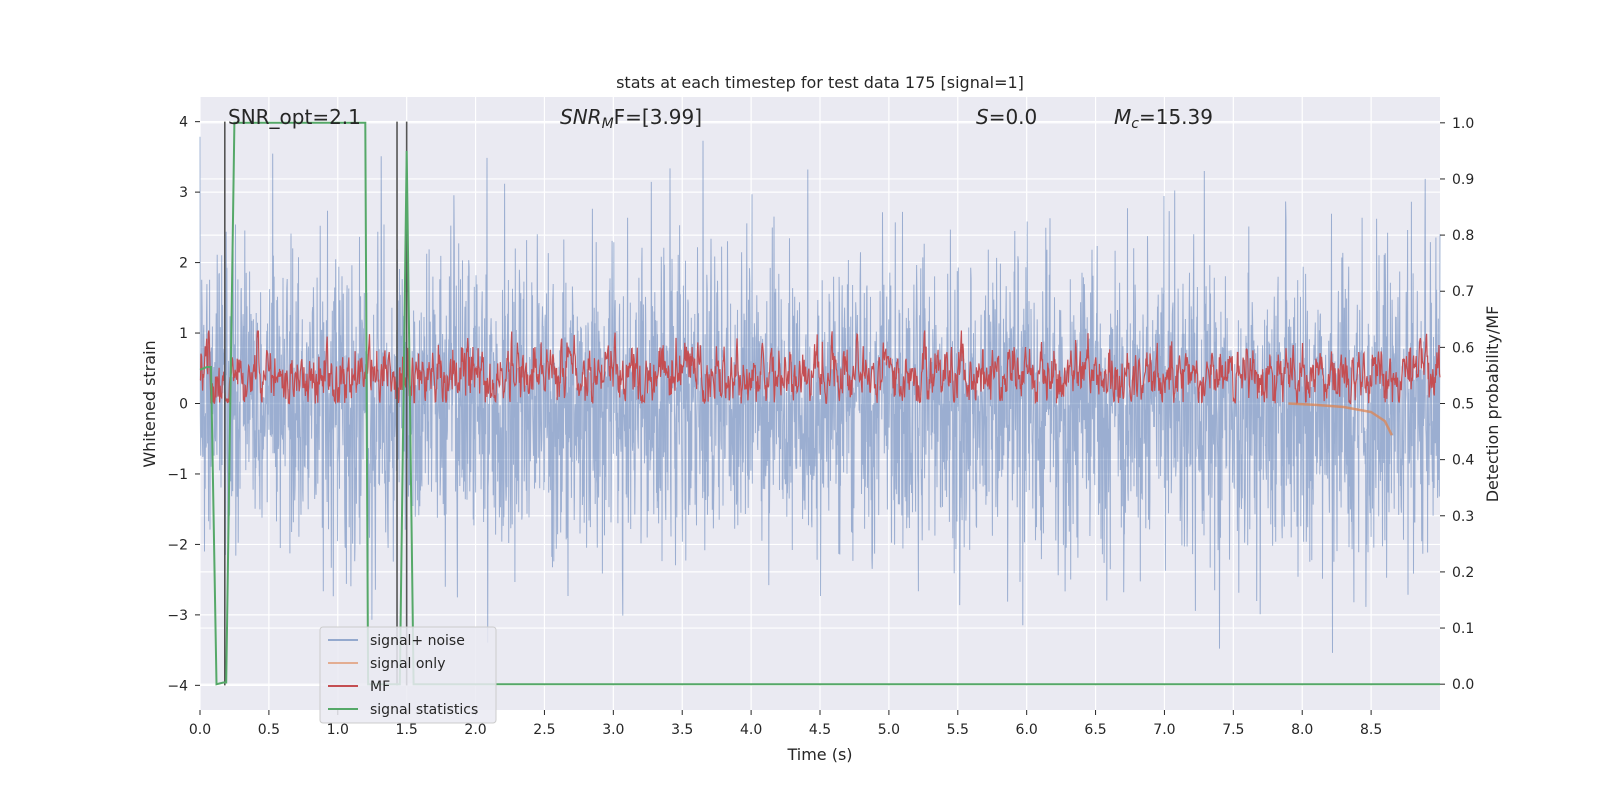 This screenshot has width=1600, height=800. What do you see at coordinates (1463, 461) in the screenshot?
I see `y-right-tick-label: 0.4` at bounding box center [1463, 461].